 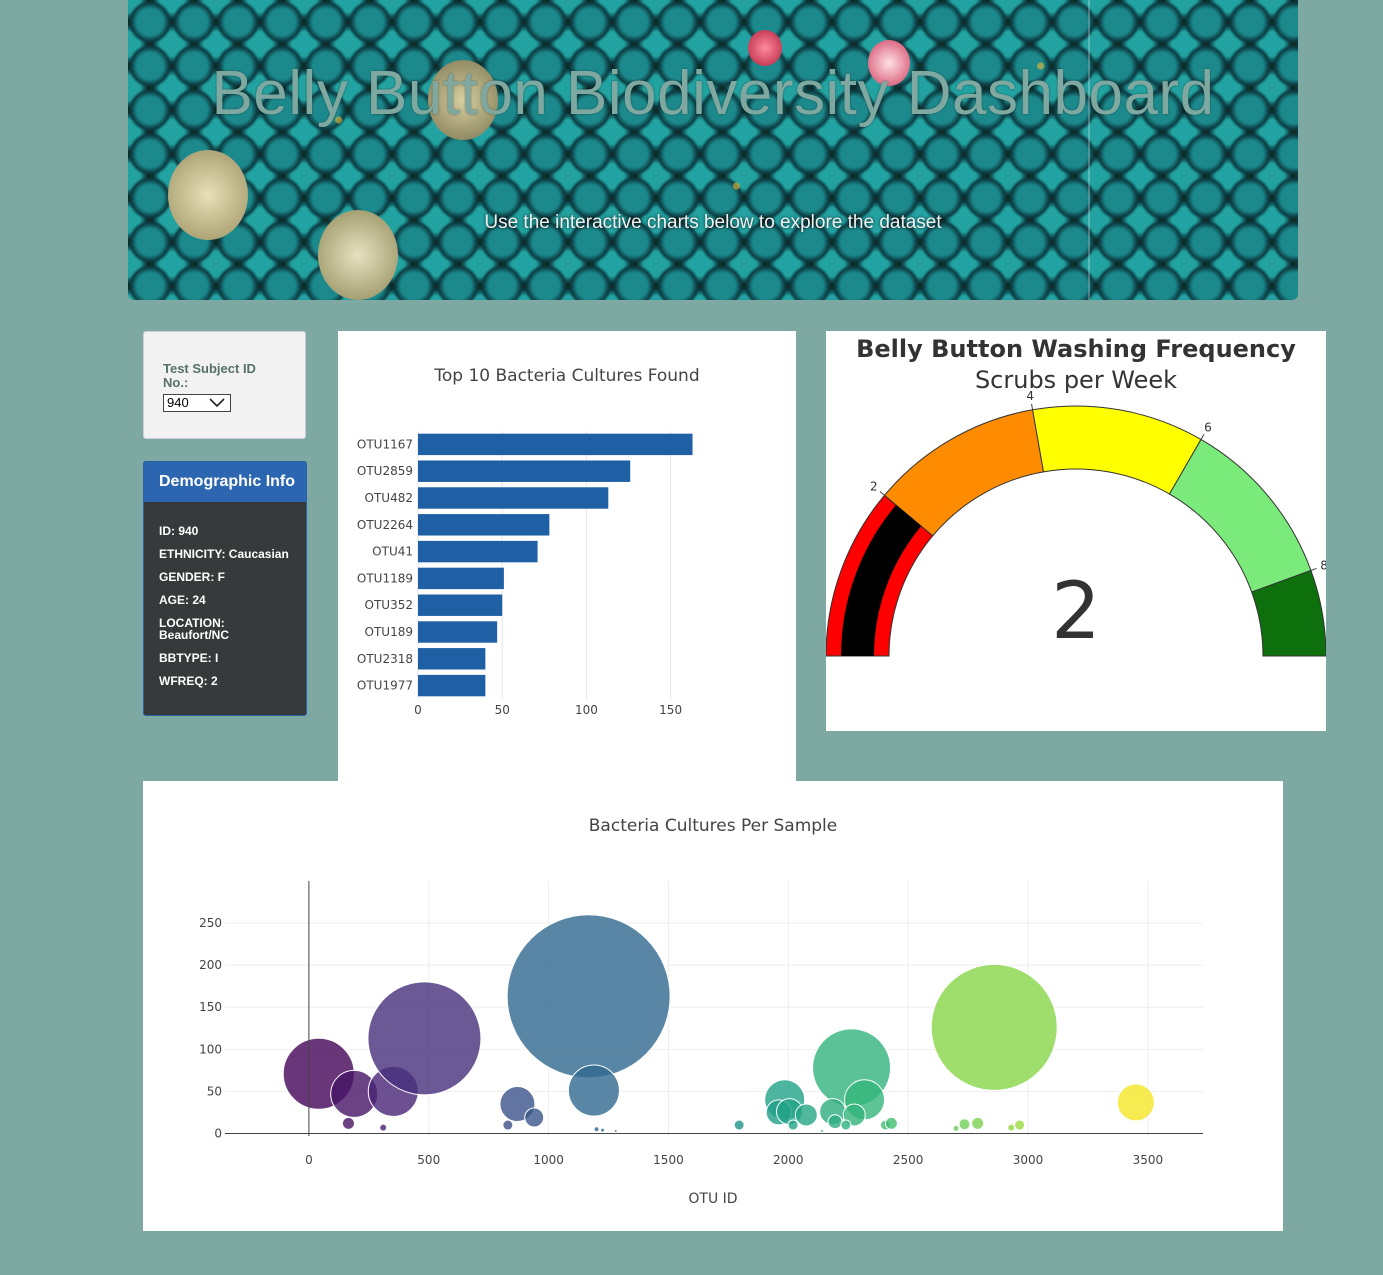 I want to click on bar-chart-x-tick-label: 0, so click(x=418, y=710).